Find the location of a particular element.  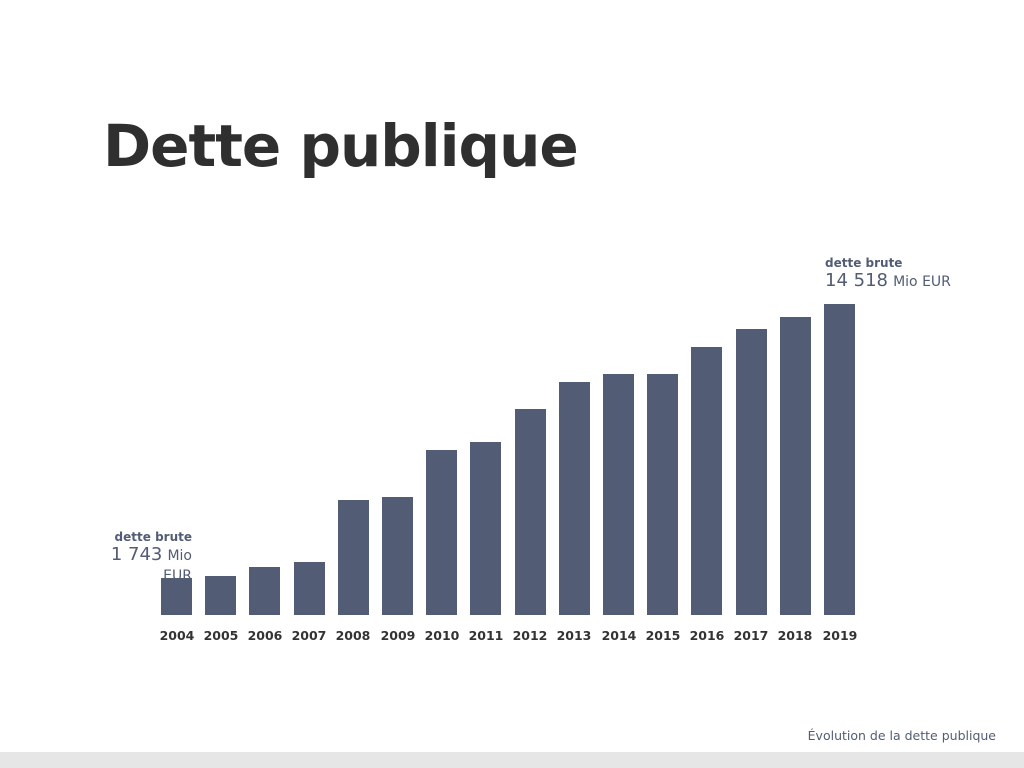

x-tick-label: 2013 is located at coordinates (574, 635).